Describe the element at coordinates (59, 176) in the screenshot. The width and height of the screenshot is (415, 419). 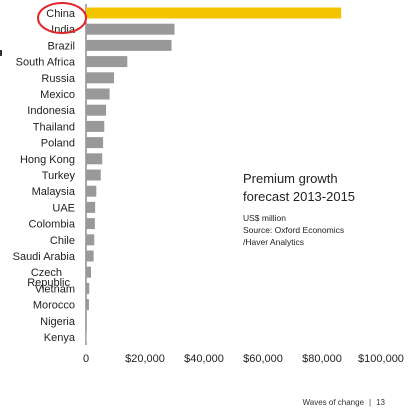
I see `category-label-turkey: Turkey` at that location.